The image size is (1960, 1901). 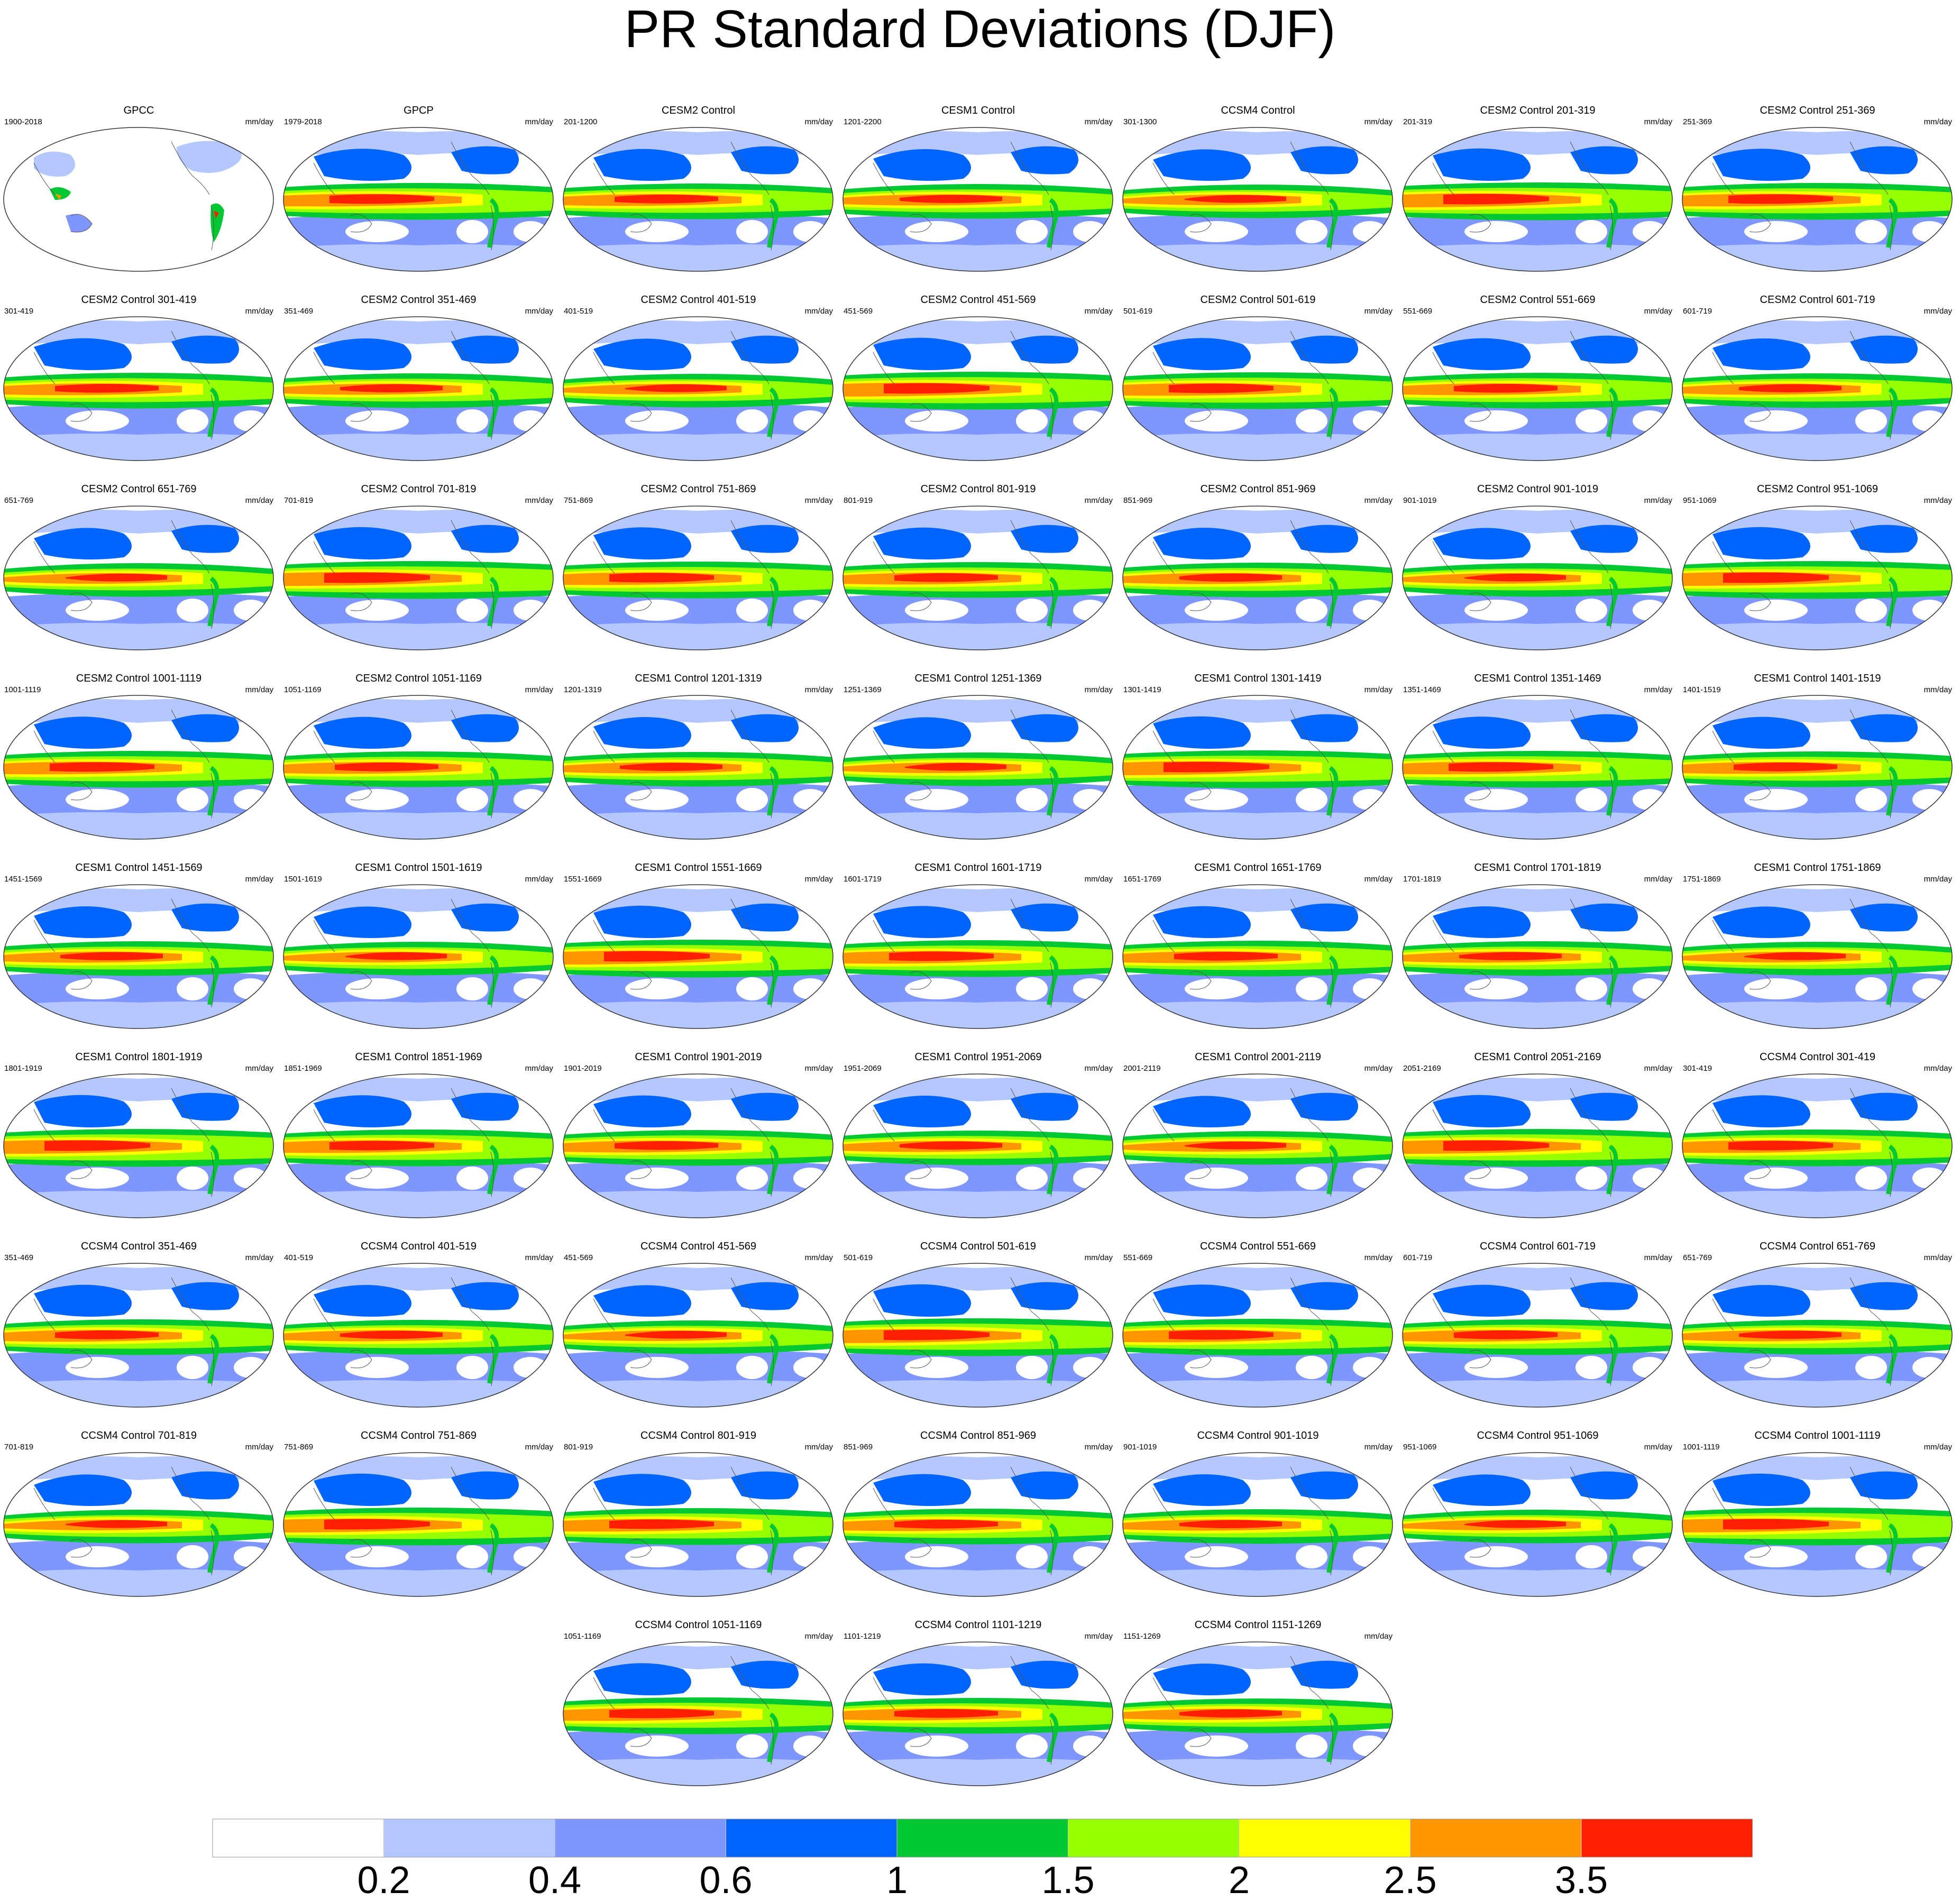 What do you see at coordinates (299, 311) in the screenshot?
I see `panel-years: 351-469` at bounding box center [299, 311].